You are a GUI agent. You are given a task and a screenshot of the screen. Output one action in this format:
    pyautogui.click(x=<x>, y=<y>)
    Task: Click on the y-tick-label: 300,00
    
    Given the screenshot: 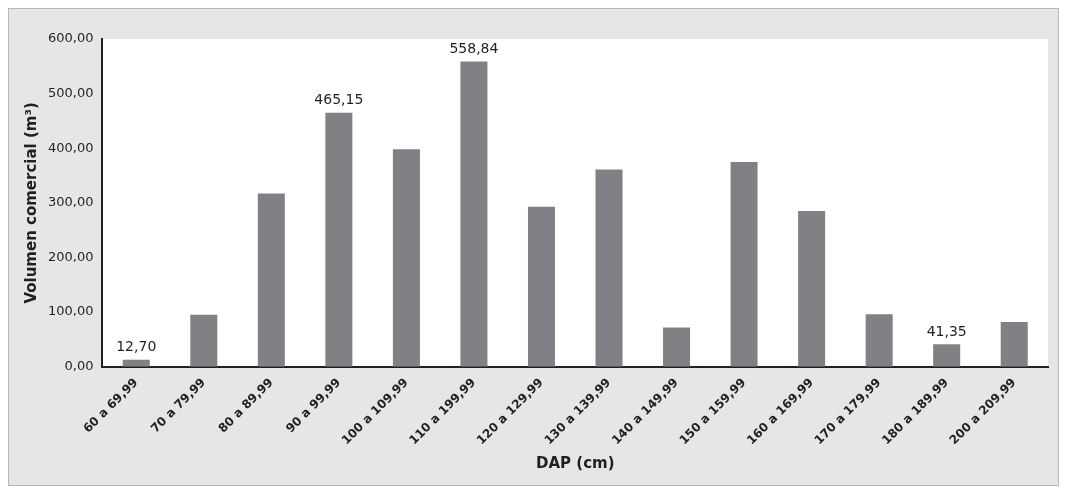 What is the action you would take?
    pyautogui.click(x=70, y=202)
    